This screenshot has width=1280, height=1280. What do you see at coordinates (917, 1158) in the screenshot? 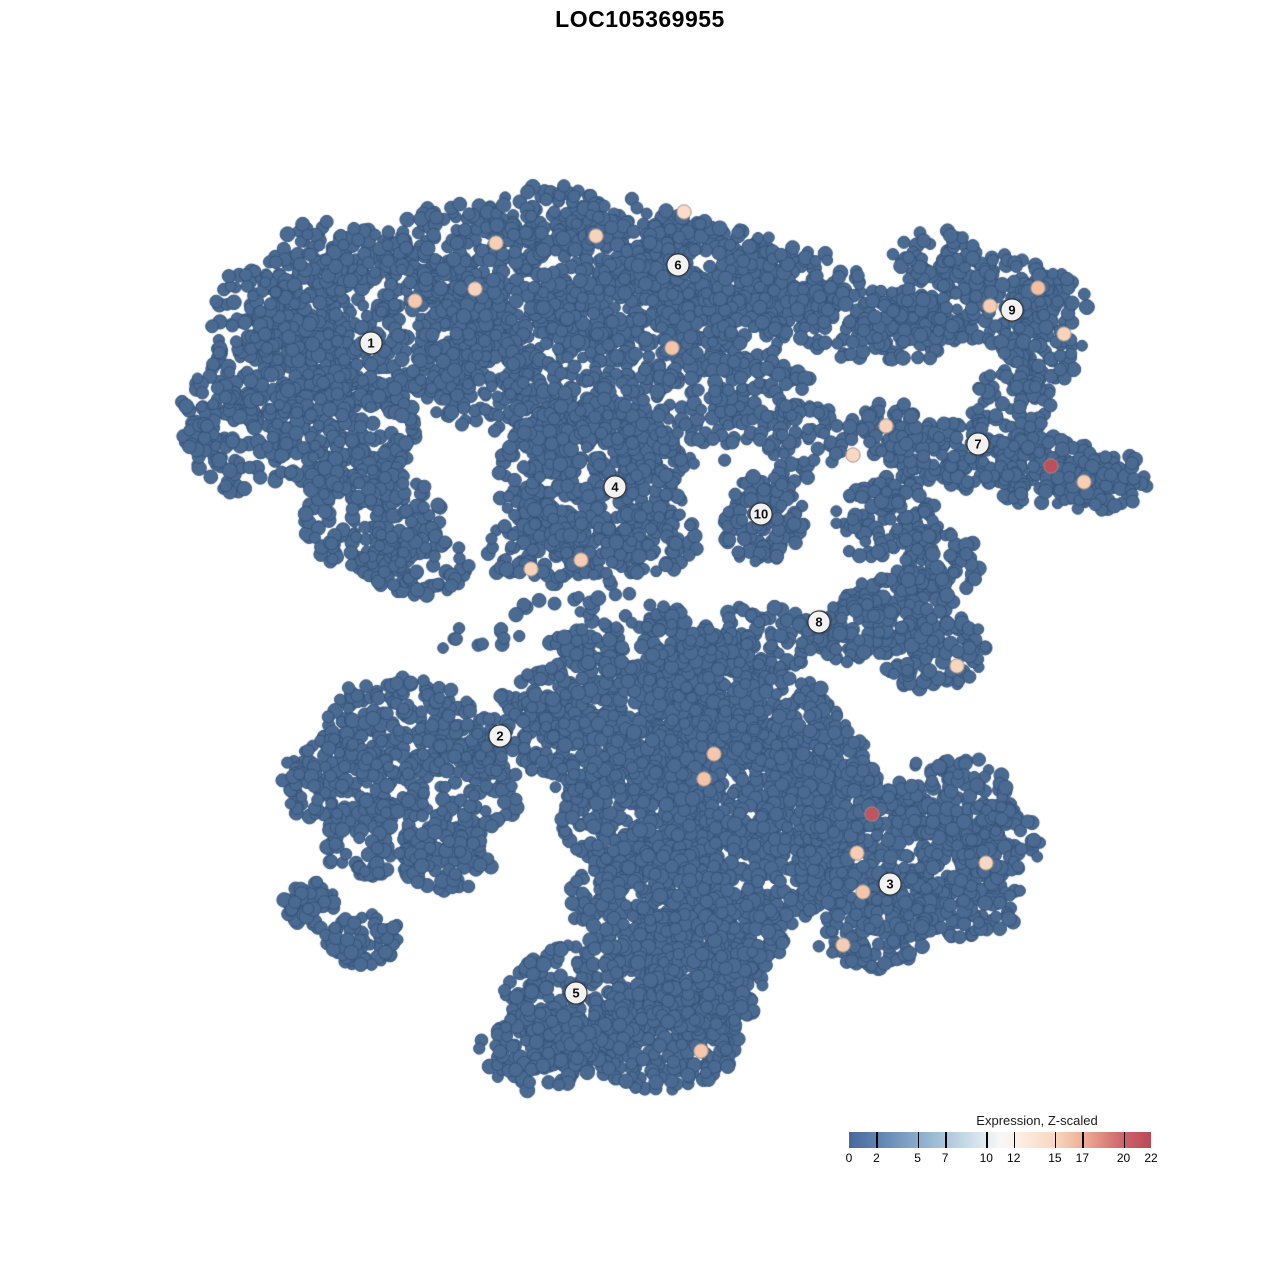
I see `colorbar-tick-label-5: 5` at bounding box center [917, 1158].